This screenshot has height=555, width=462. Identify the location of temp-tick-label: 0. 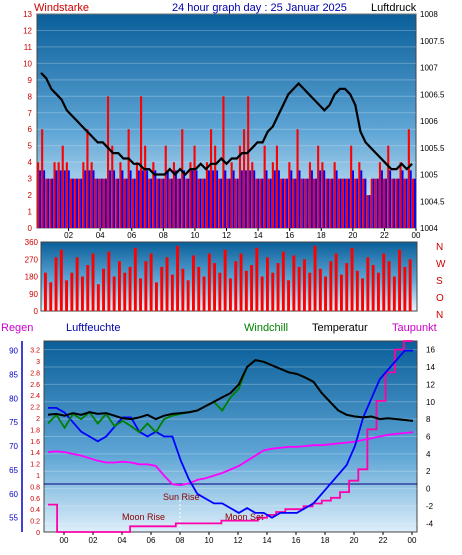
(428, 489).